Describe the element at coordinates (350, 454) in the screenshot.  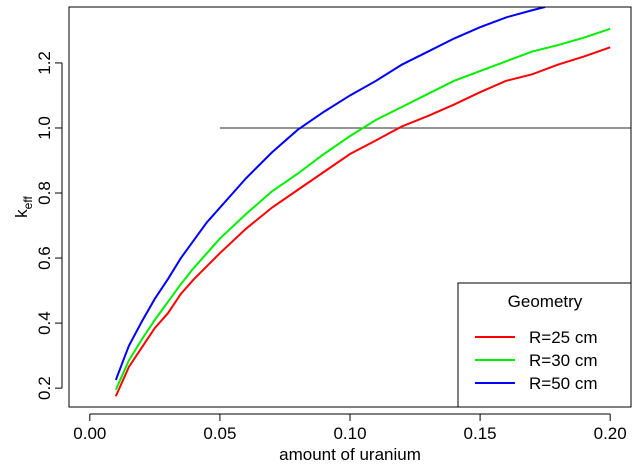
I see `x-axis-label: amount of uranium` at that location.